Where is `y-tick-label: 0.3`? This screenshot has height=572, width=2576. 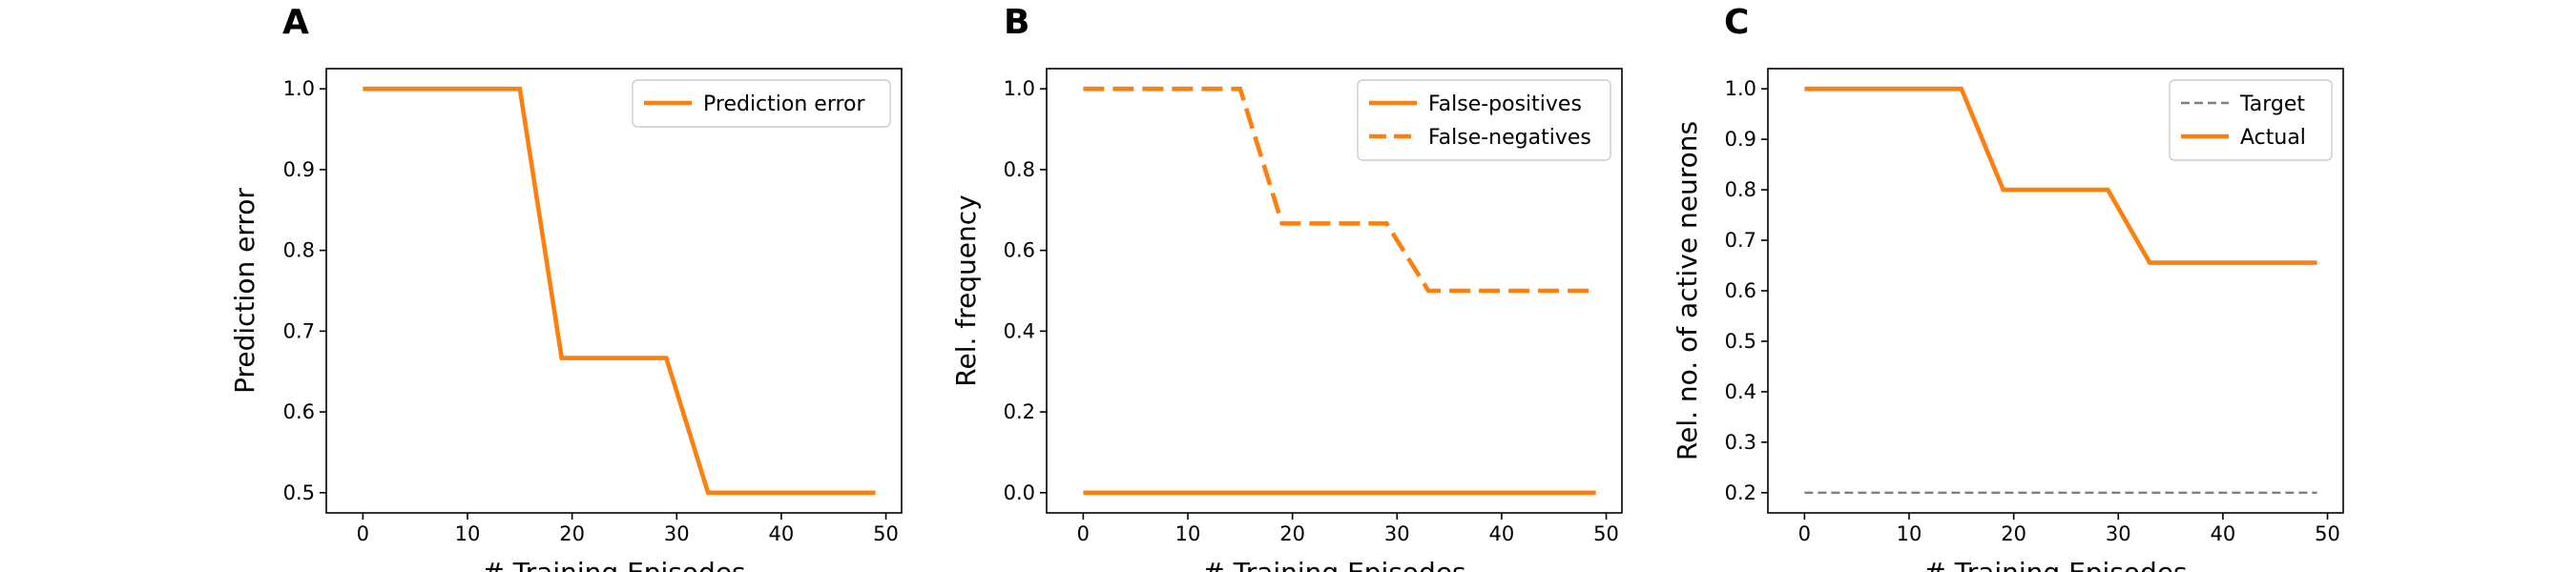 y-tick-label: 0.3 is located at coordinates (1740, 442).